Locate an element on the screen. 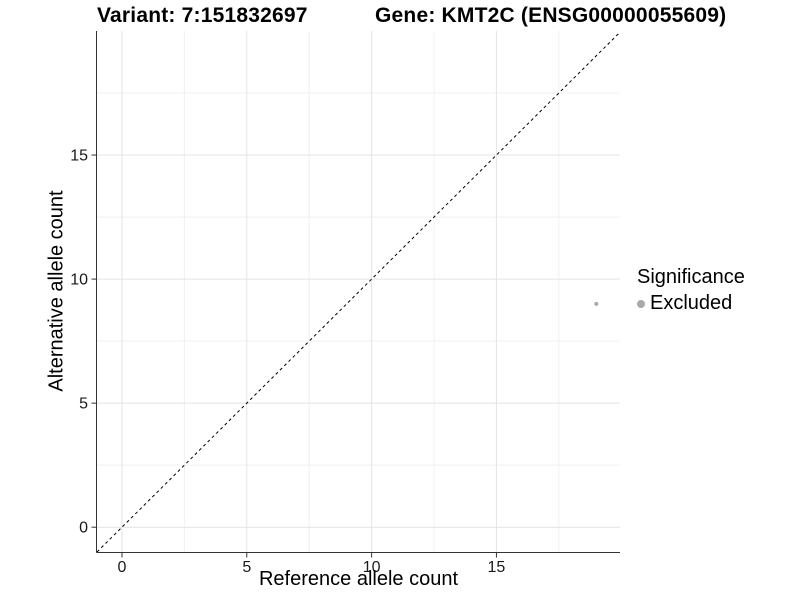  legend-item-excluded: Excluded is located at coordinates (691, 303).